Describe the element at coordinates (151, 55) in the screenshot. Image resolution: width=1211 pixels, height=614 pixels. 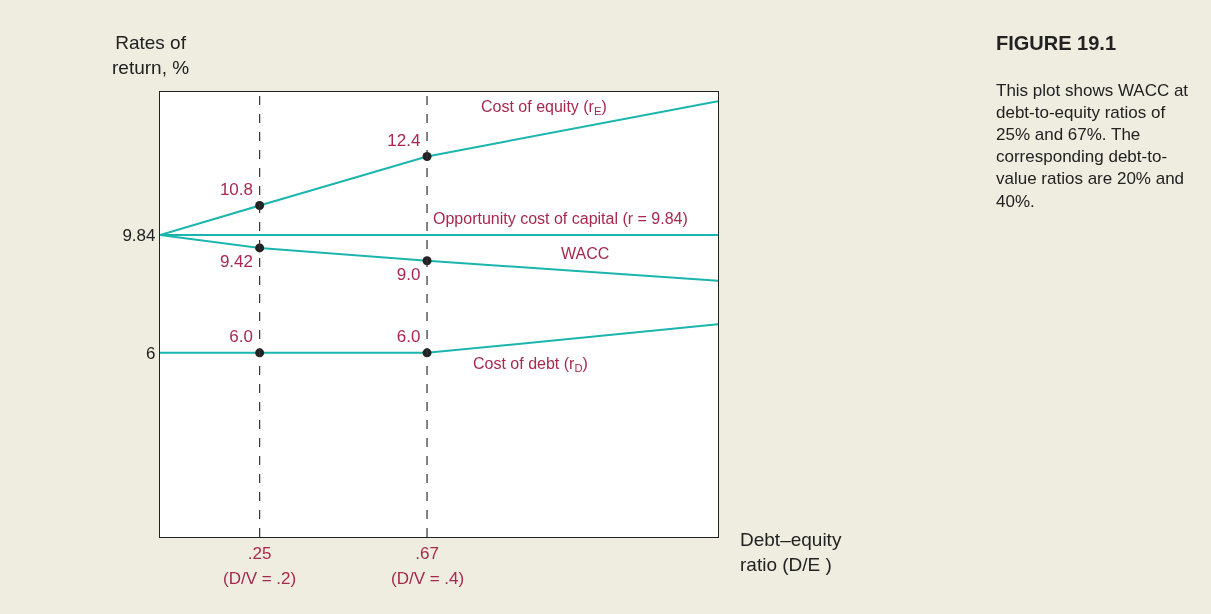
I see `y-axis-title: Rates of return, %` at that location.